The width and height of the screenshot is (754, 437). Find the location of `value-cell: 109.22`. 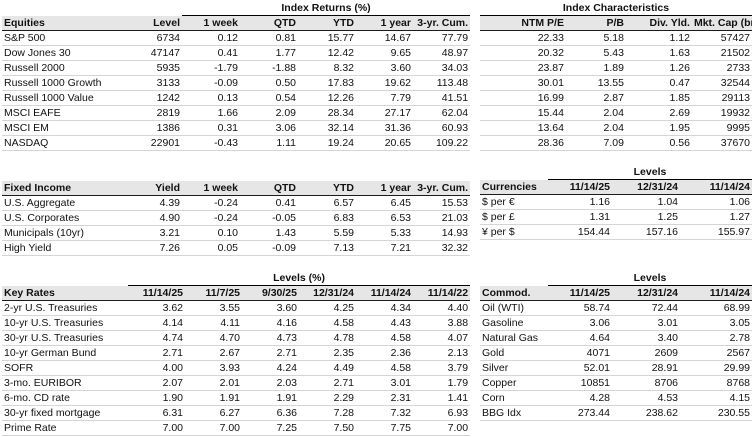

value-cell: 109.22 is located at coordinates (442, 143).